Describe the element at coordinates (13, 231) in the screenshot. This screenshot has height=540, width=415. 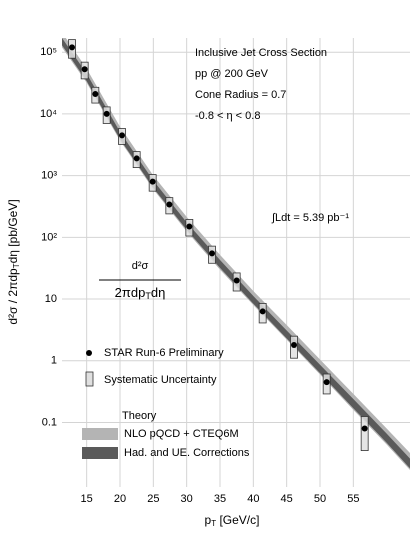
I see `label-part: dη [pb/GeV]` at that location.